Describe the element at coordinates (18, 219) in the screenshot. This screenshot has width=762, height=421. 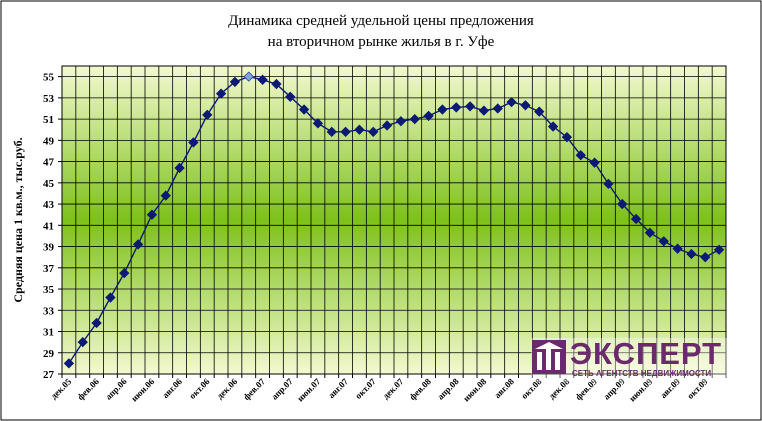
I see `y-axis-label: Средняя цена 1 кв.м., тыс.руб.` at that location.